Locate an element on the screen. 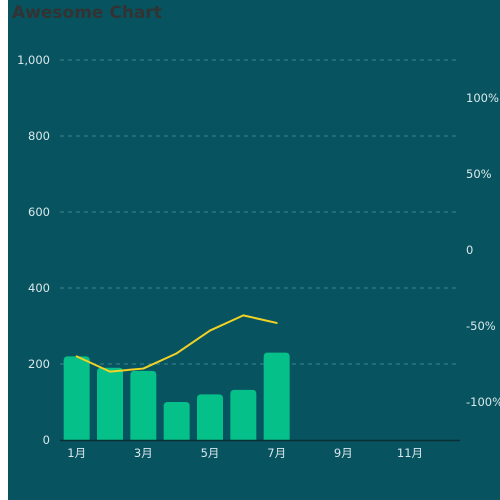 This screenshot has height=500, width=500. y-left-tick-label: 1,000 is located at coordinates (33, 60).